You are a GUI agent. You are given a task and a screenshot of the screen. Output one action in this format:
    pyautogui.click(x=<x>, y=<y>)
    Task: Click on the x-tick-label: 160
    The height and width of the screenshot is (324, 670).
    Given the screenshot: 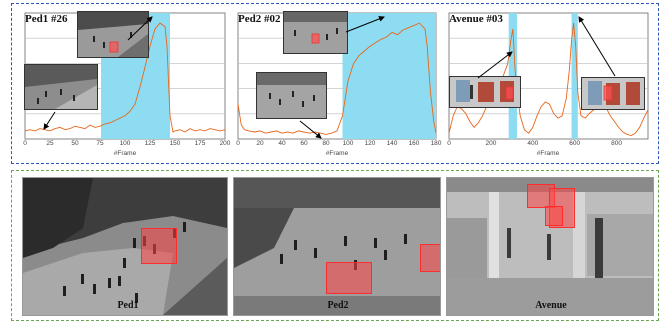 What is the action you would take?
    pyautogui.click(x=414, y=143)
    